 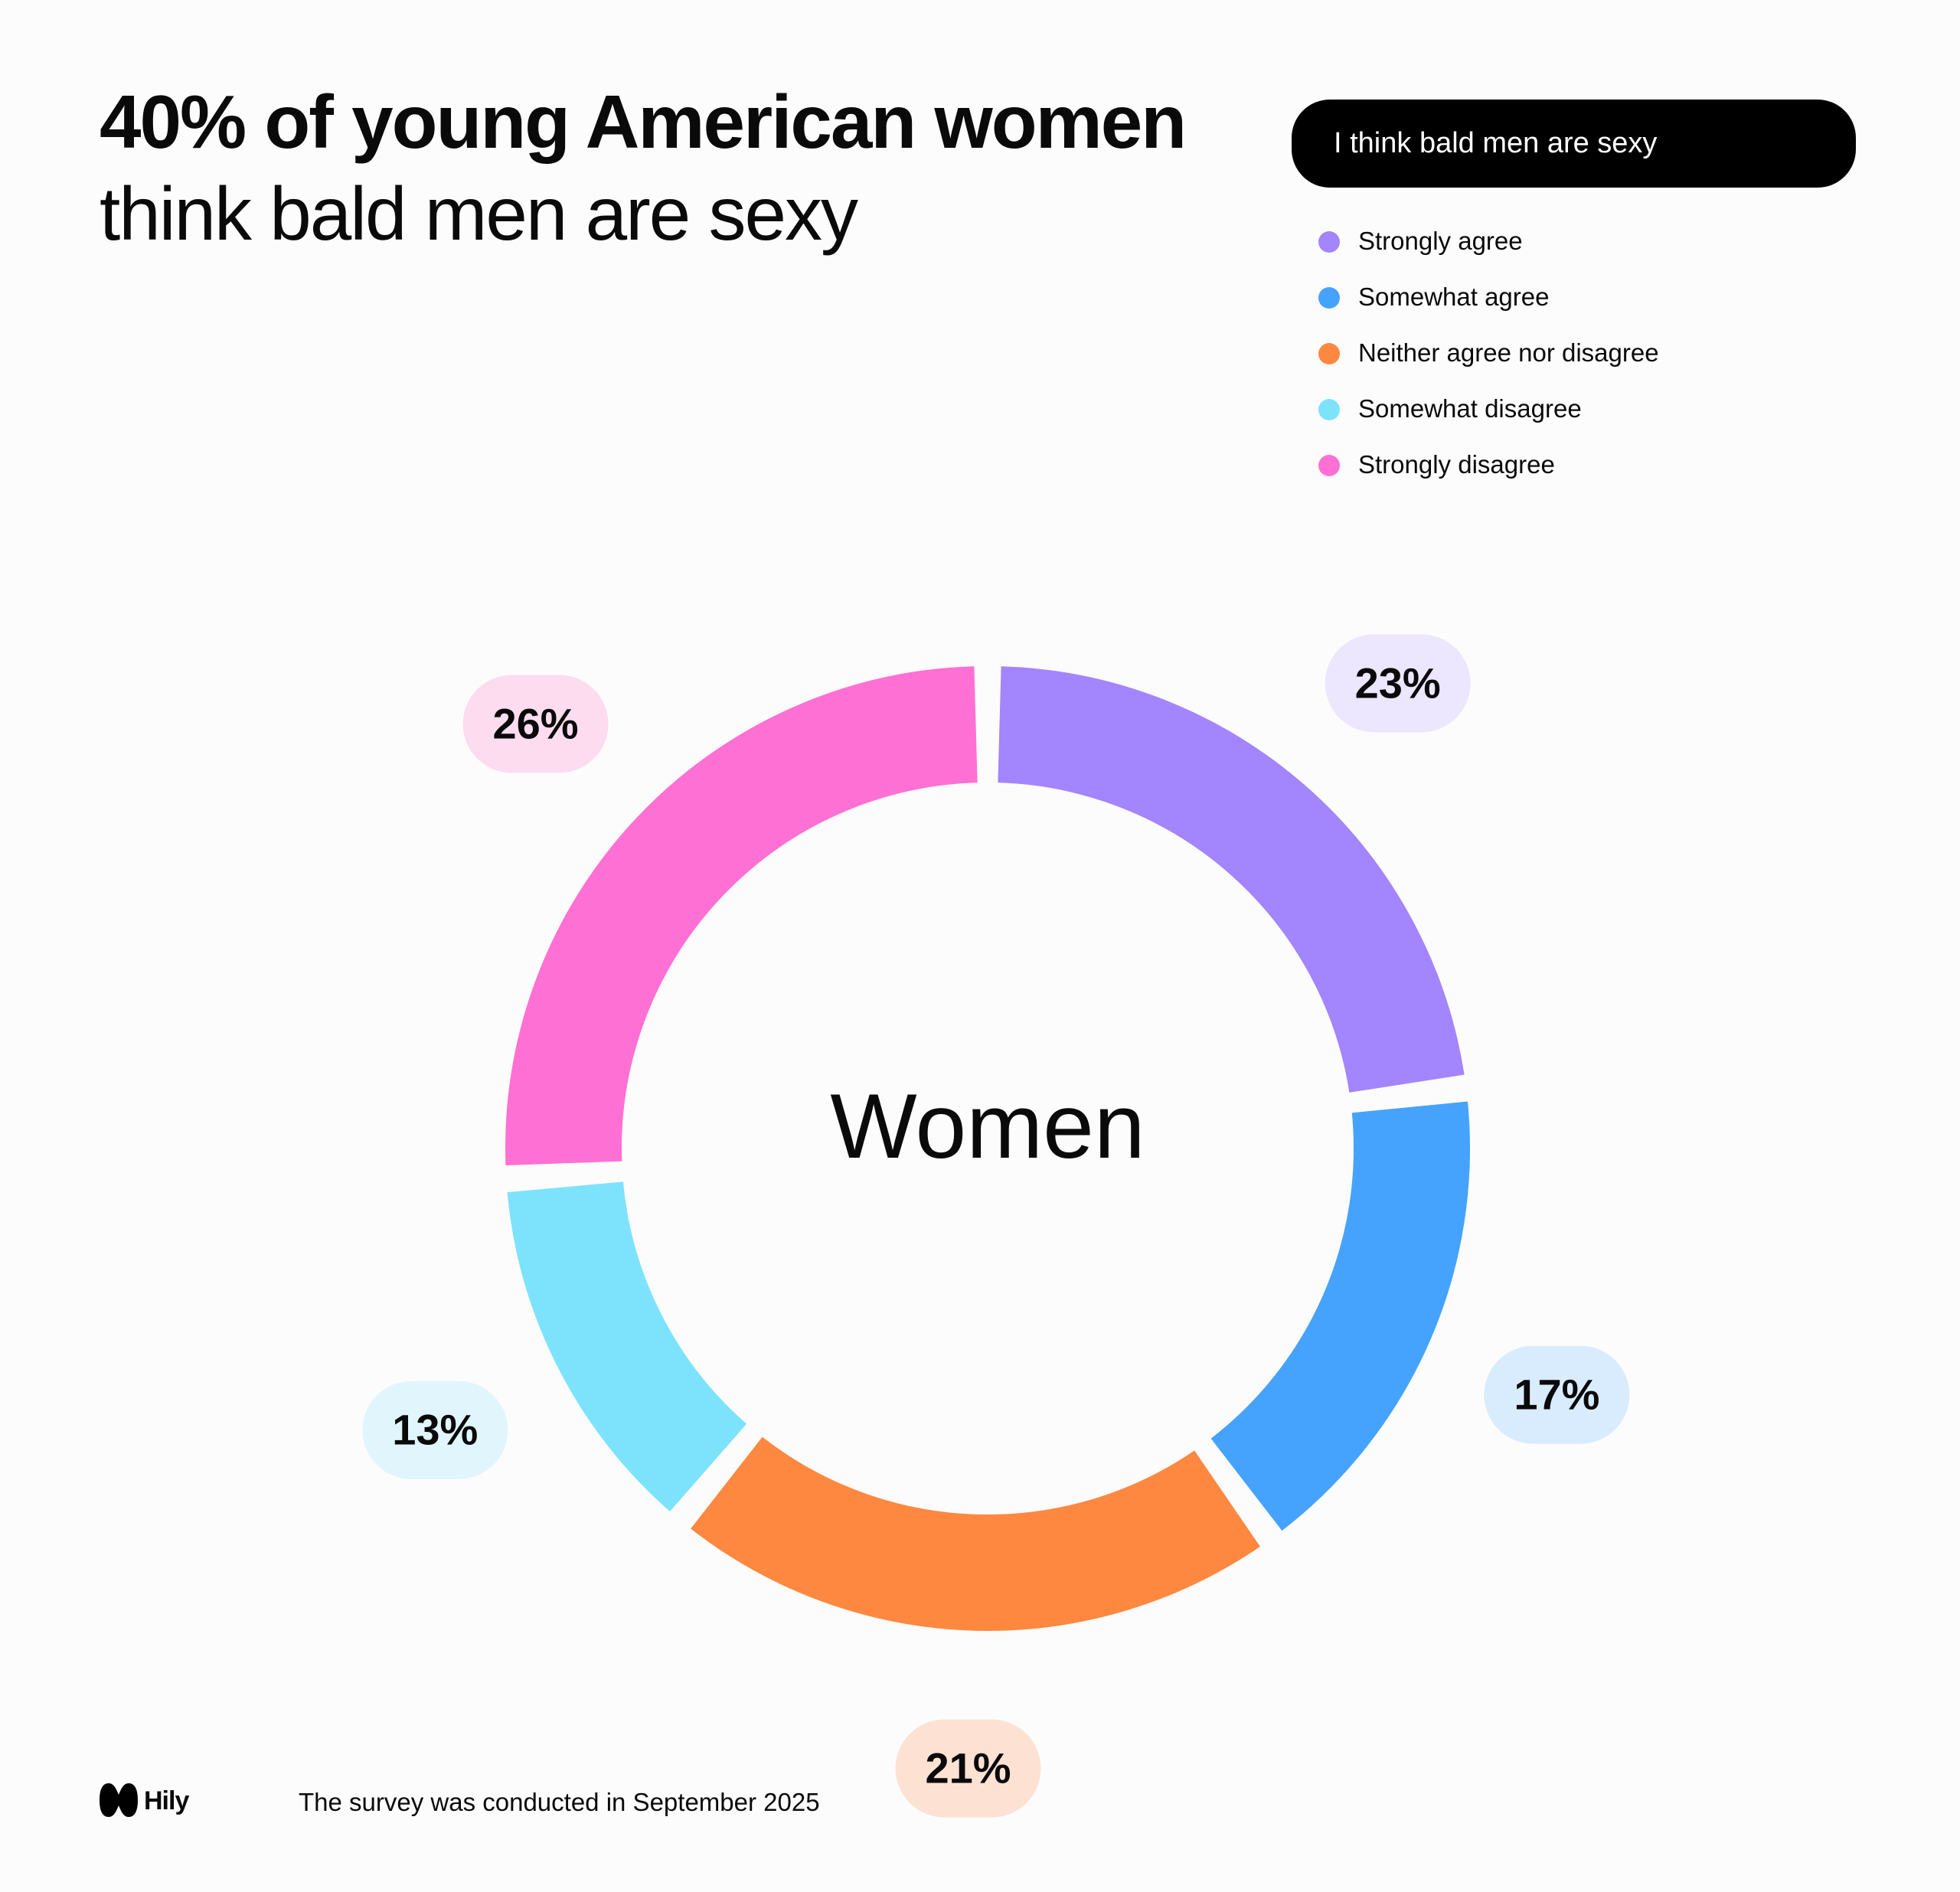 What do you see at coordinates (1456, 464) in the screenshot?
I see `legend-label-strongly-disagree: Strongly disagree` at bounding box center [1456, 464].